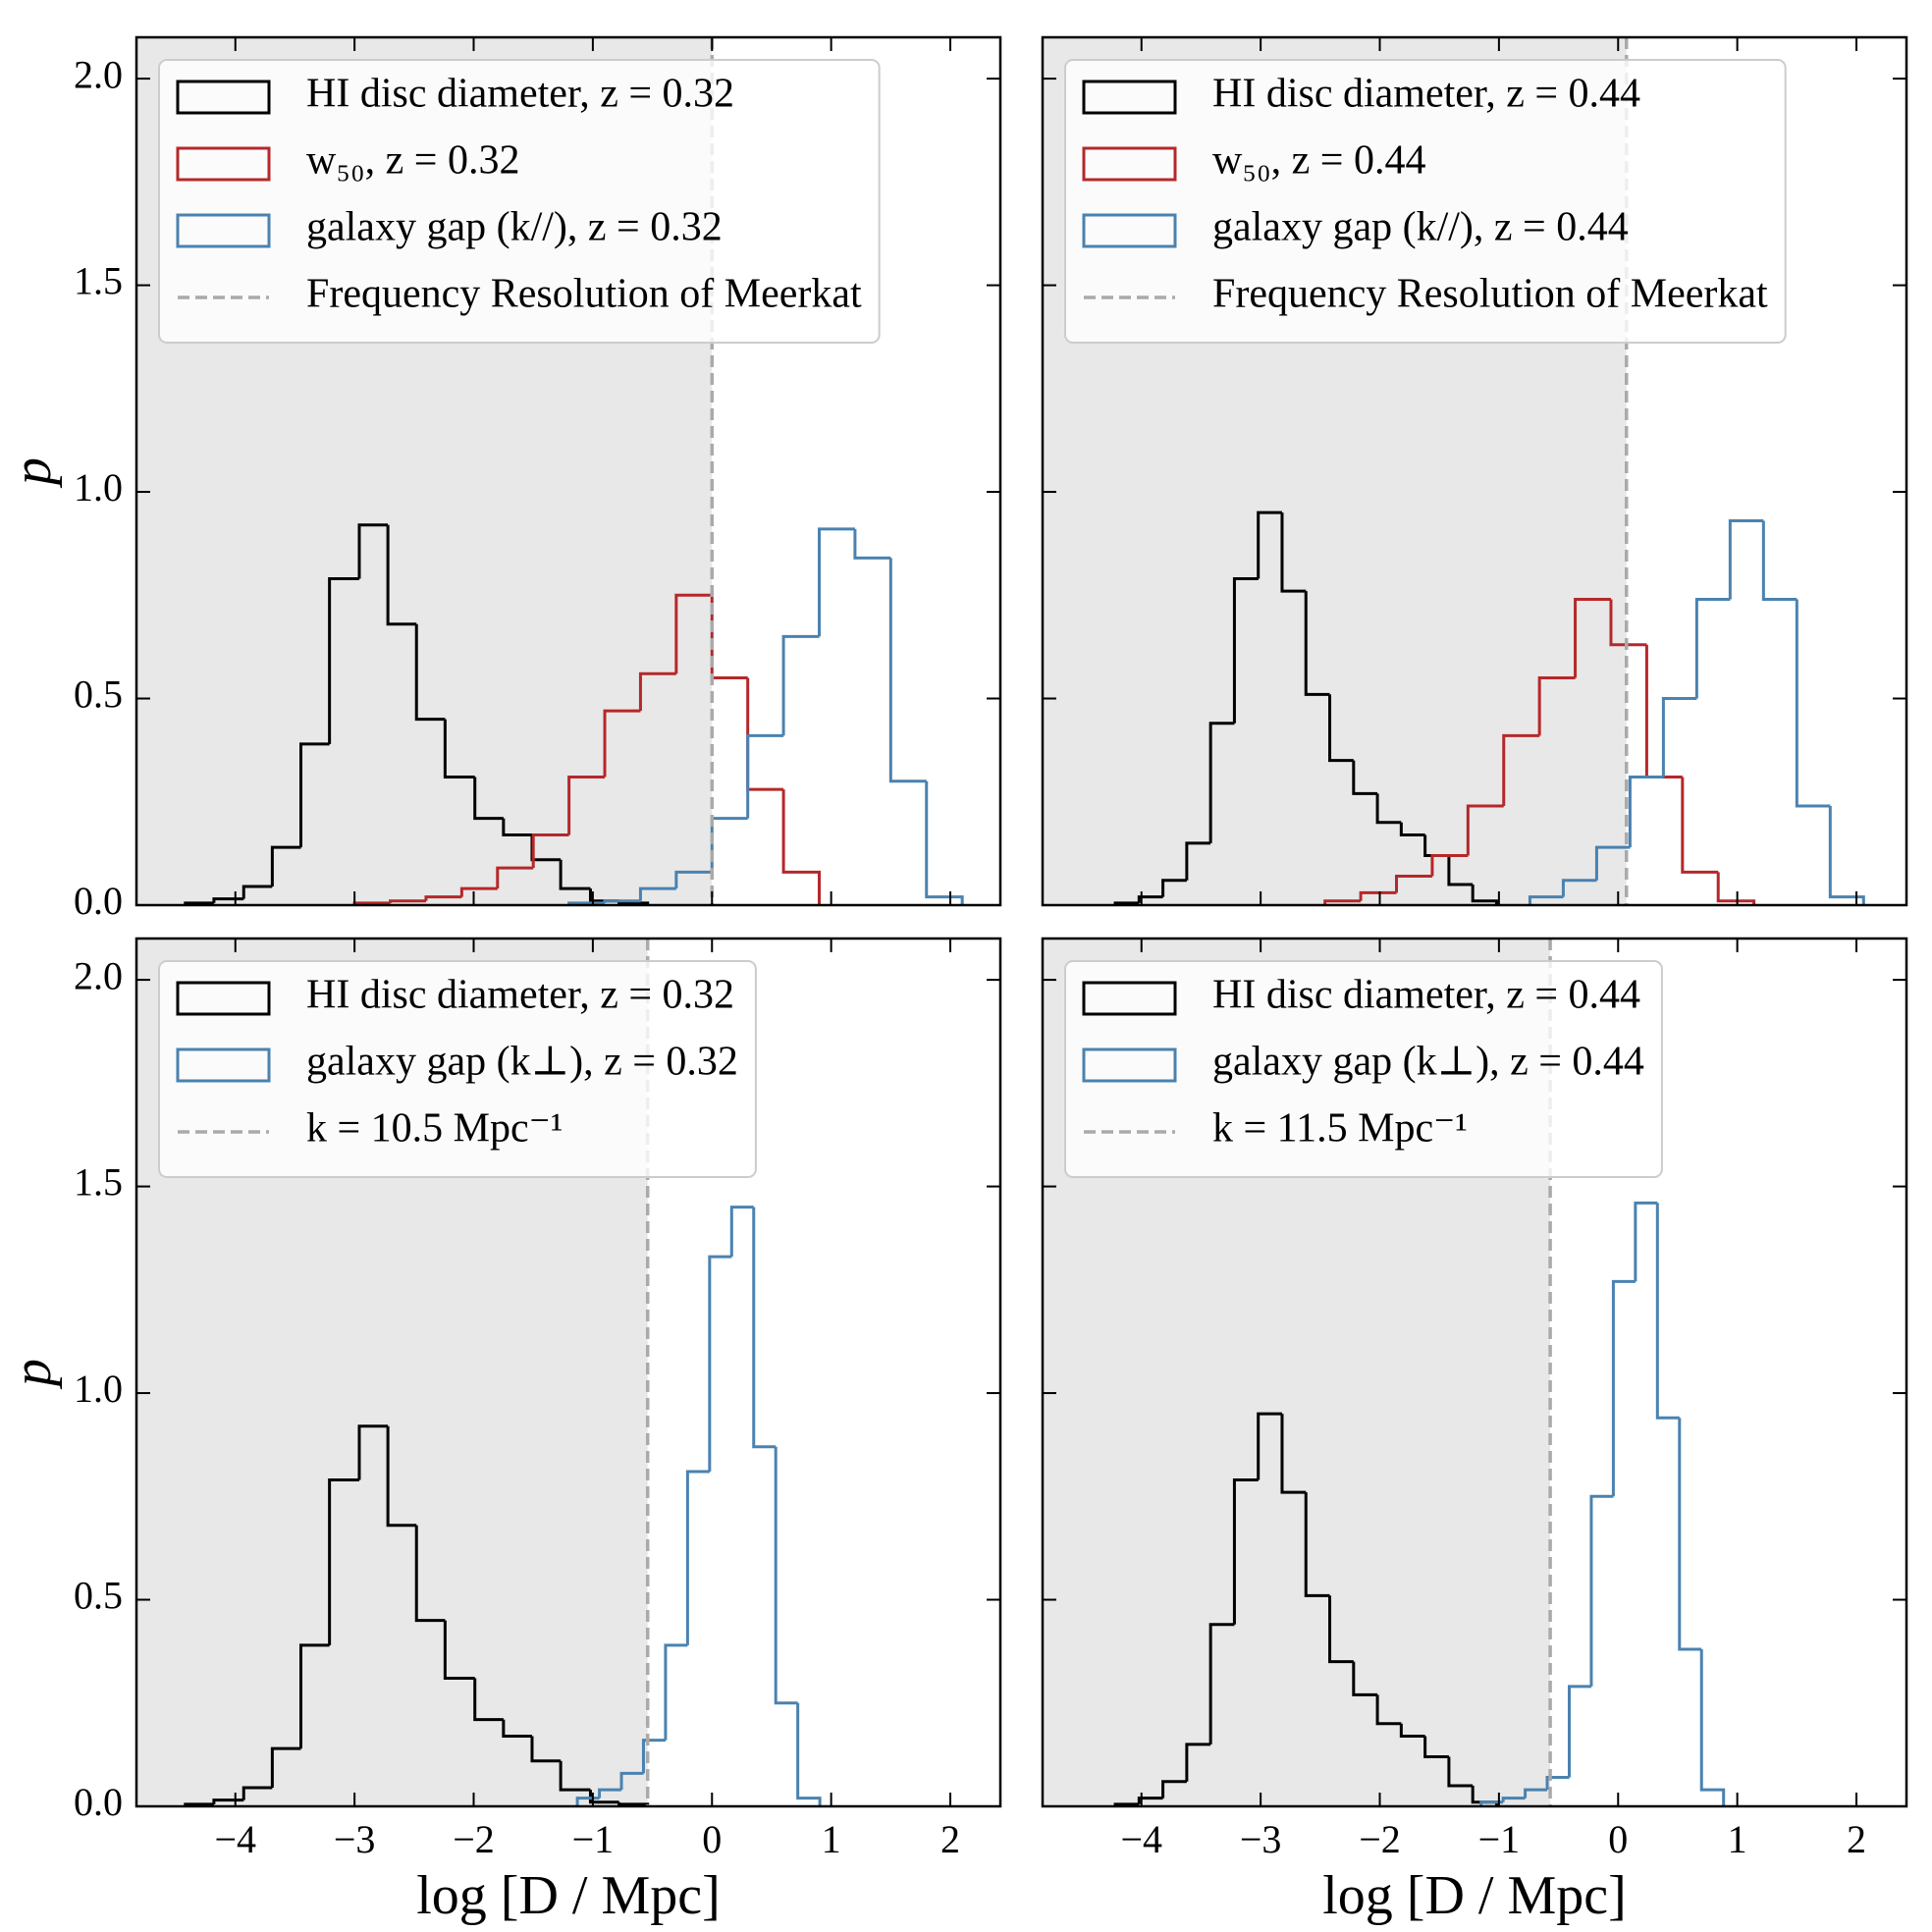 The height and width of the screenshot is (1932, 1932). What do you see at coordinates (1474, 1895) in the screenshot?
I see `x-axis-label: log [D / Mpc]` at bounding box center [1474, 1895].